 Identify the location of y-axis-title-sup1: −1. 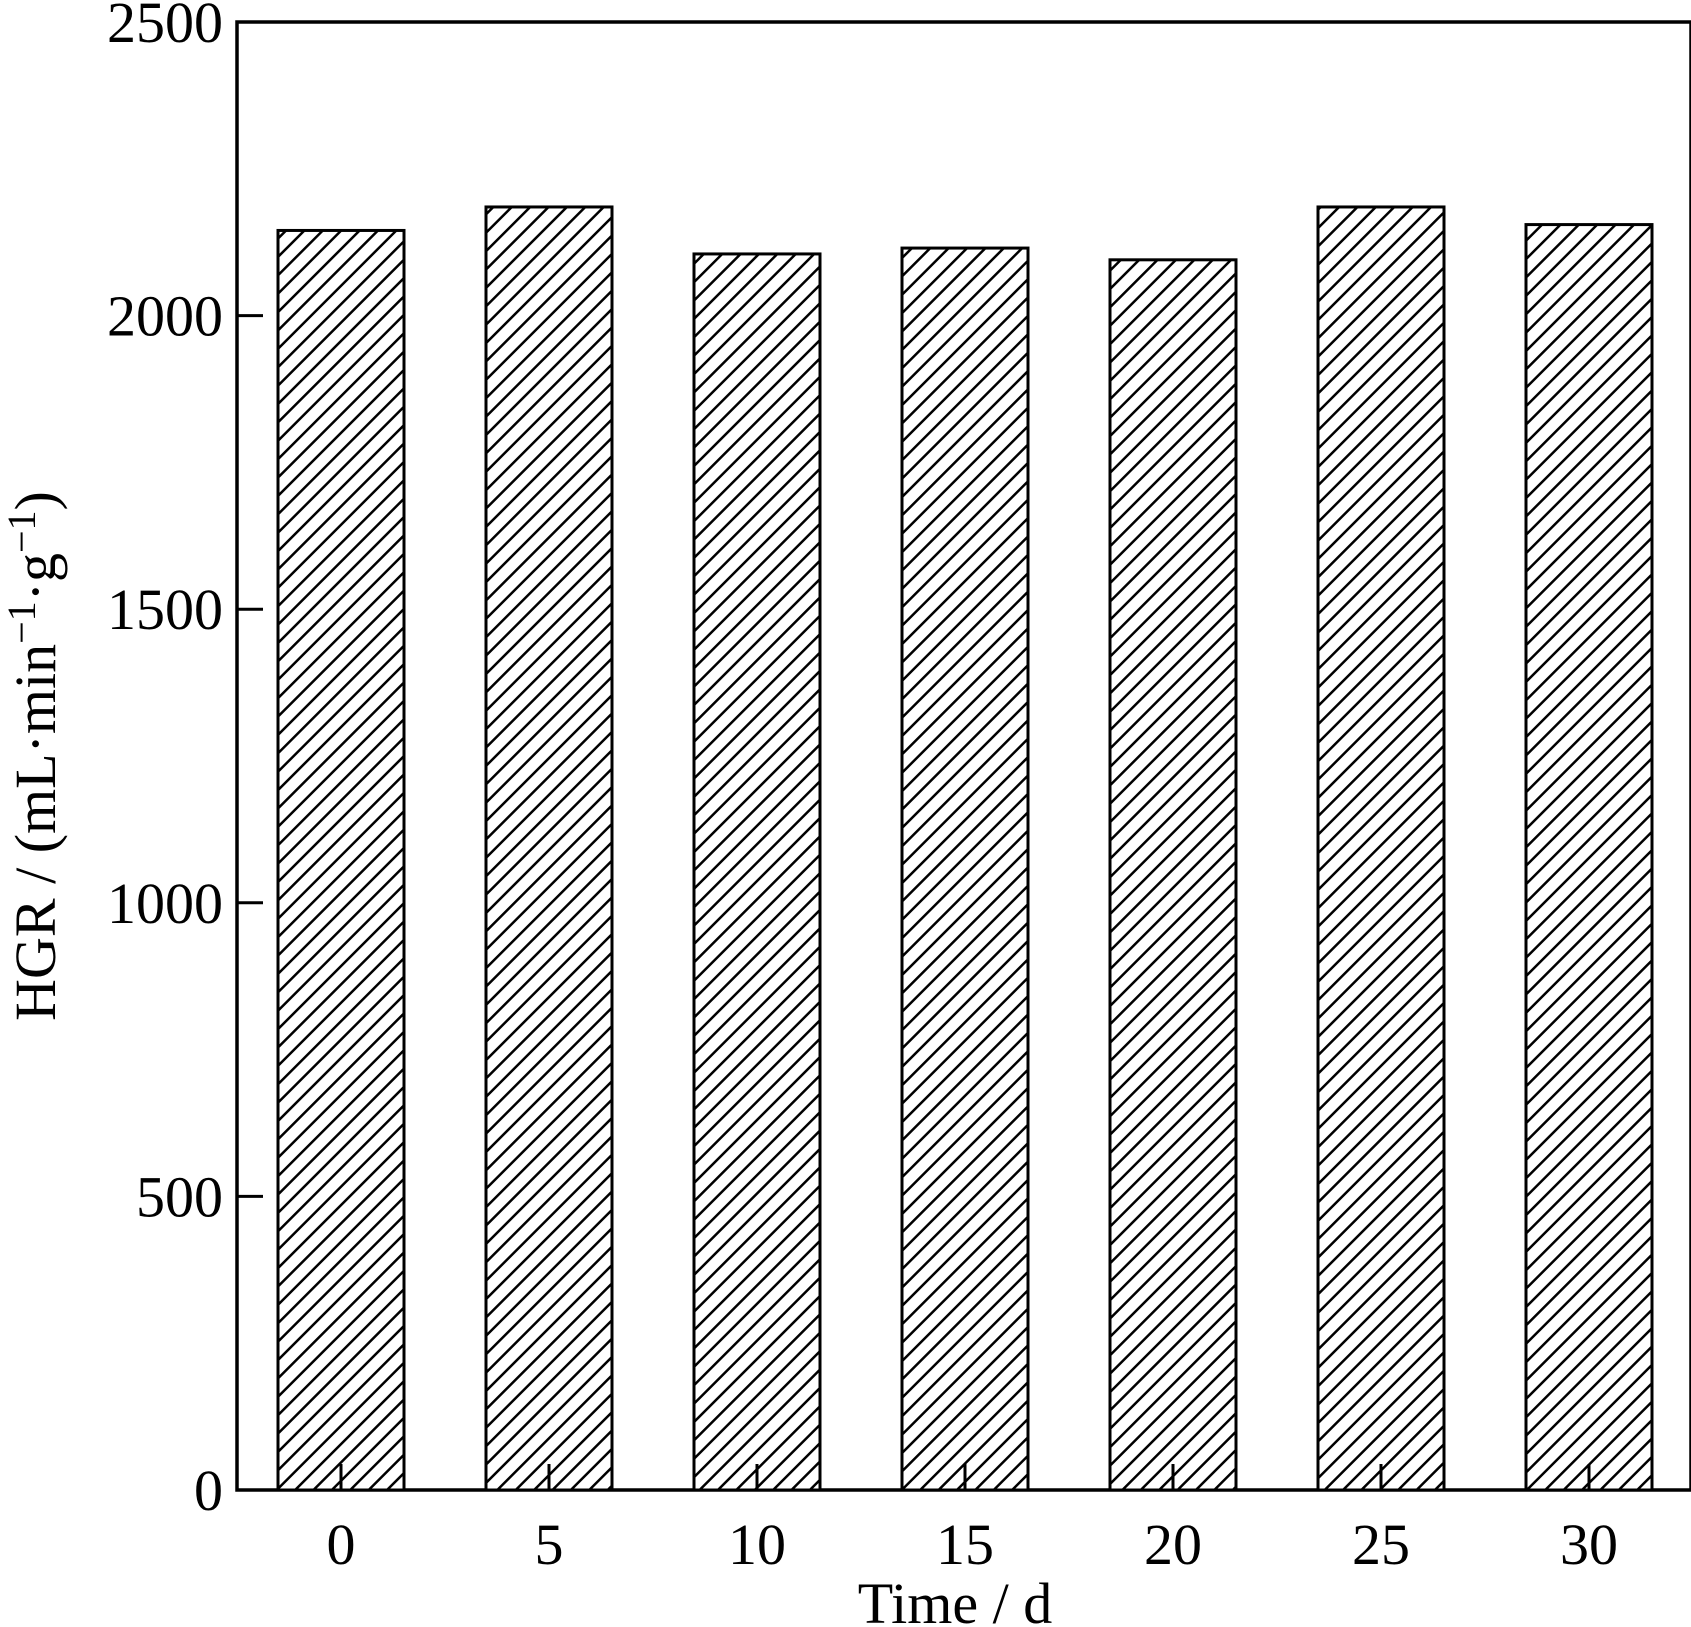
(22, 622).